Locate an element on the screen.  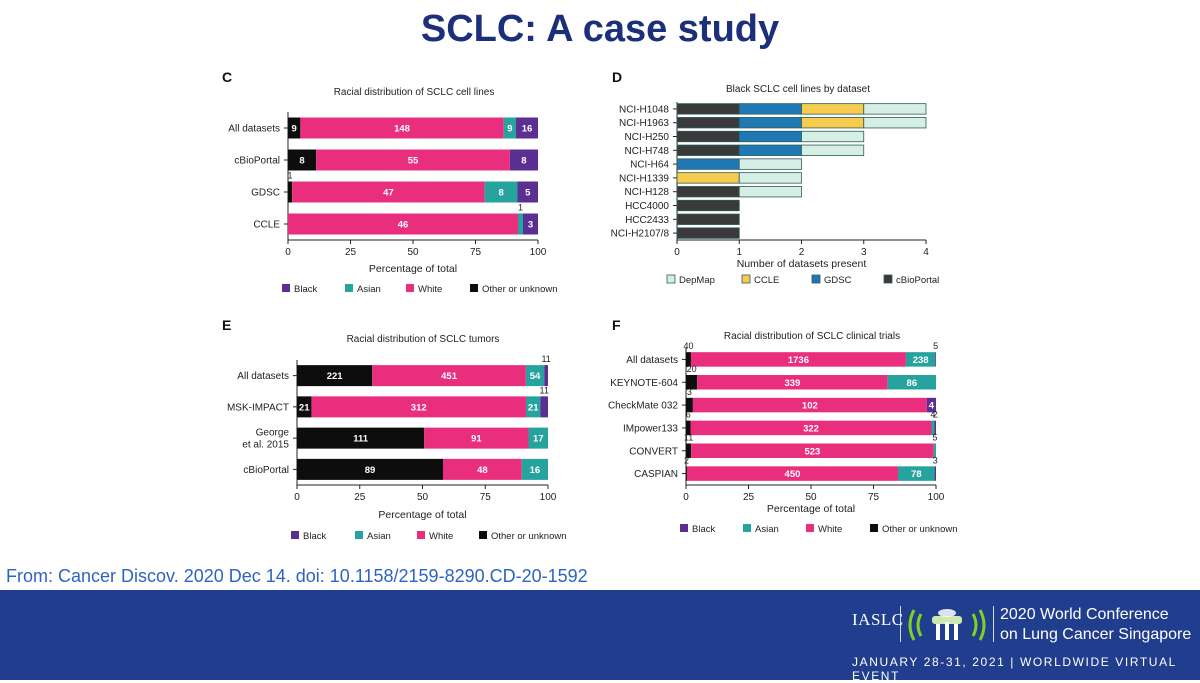
legend-label: cBioPortal is located at coordinates (917, 280).